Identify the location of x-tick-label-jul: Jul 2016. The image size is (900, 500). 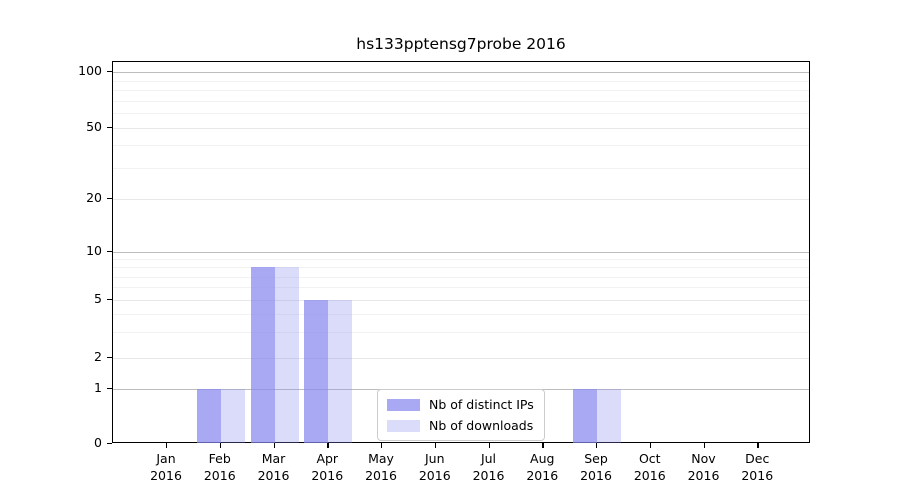
(489, 467).